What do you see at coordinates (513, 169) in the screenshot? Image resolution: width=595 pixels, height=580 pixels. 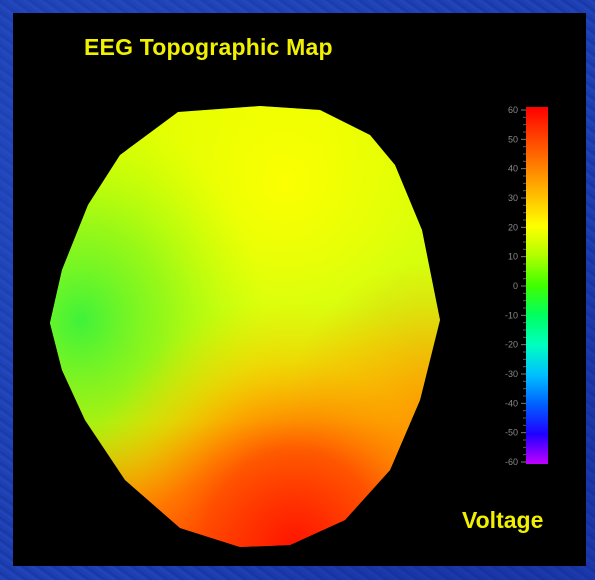 I see `color-scale-tick-label: 40` at bounding box center [513, 169].